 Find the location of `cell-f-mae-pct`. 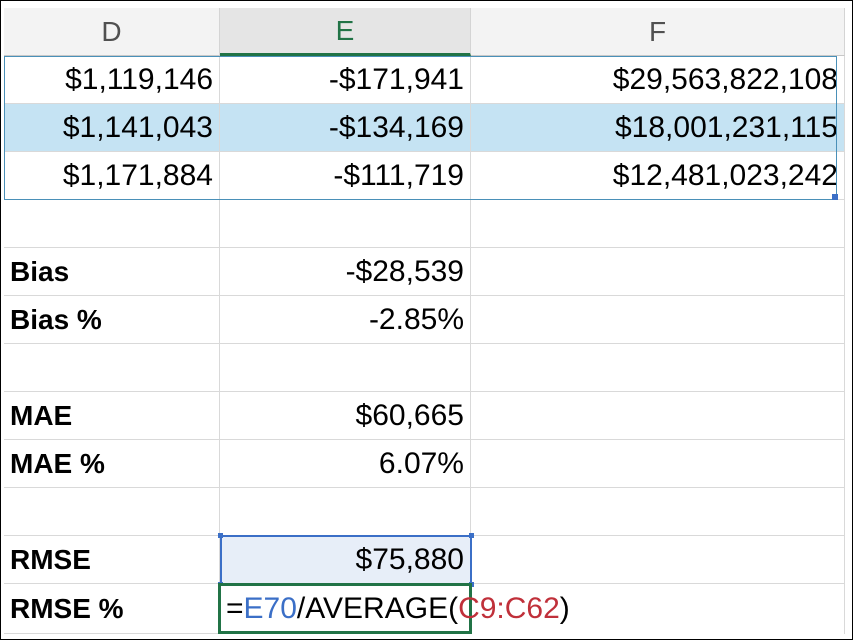

cell-f-mae-pct is located at coordinates (658, 464).